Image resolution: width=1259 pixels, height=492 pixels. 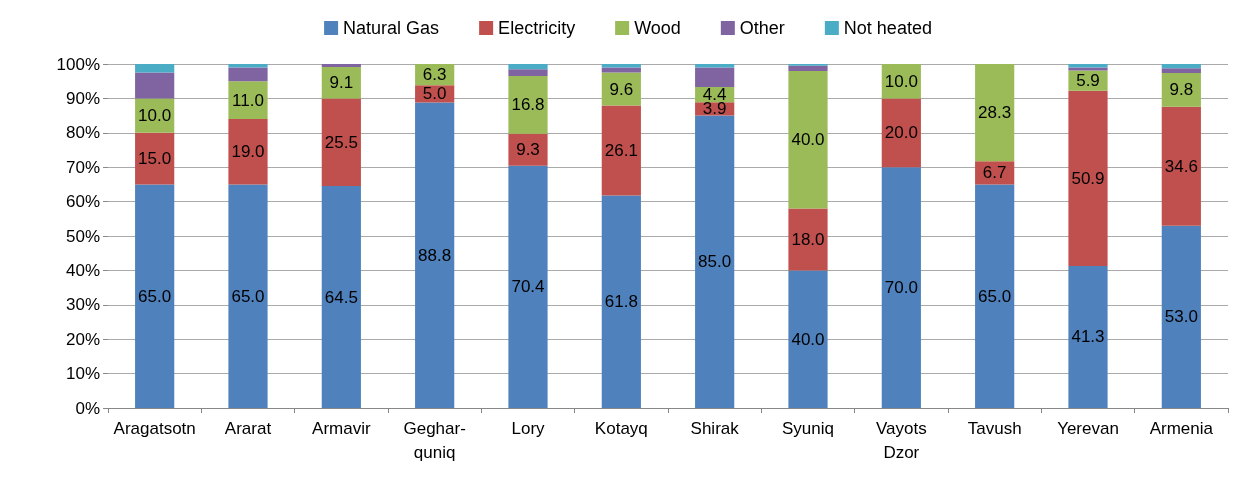 What do you see at coordinates (994, 428) in the screenshot?
I see `x-tick-label: Tavush` at bounding box center [994, 428].